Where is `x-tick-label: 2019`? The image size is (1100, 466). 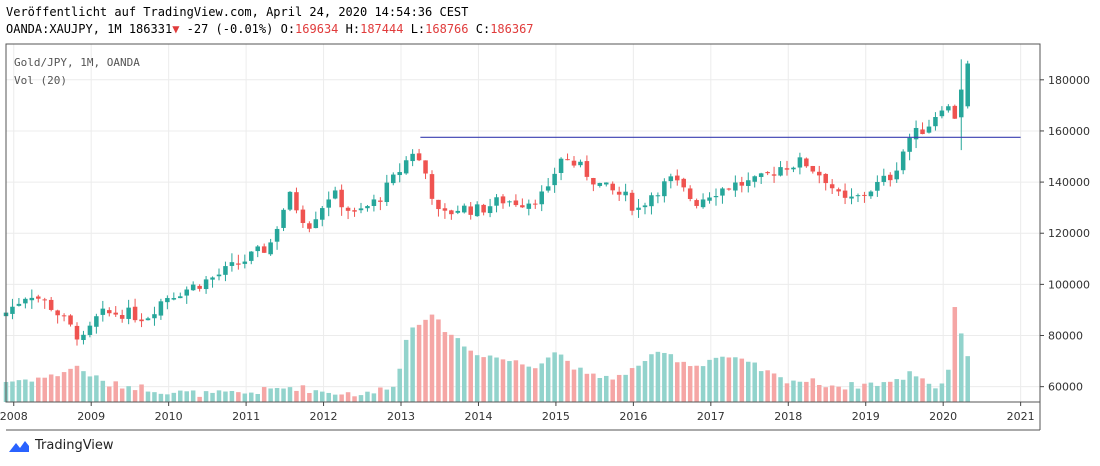 x-tick-label: 2019 is located at coordinates (866, 416).